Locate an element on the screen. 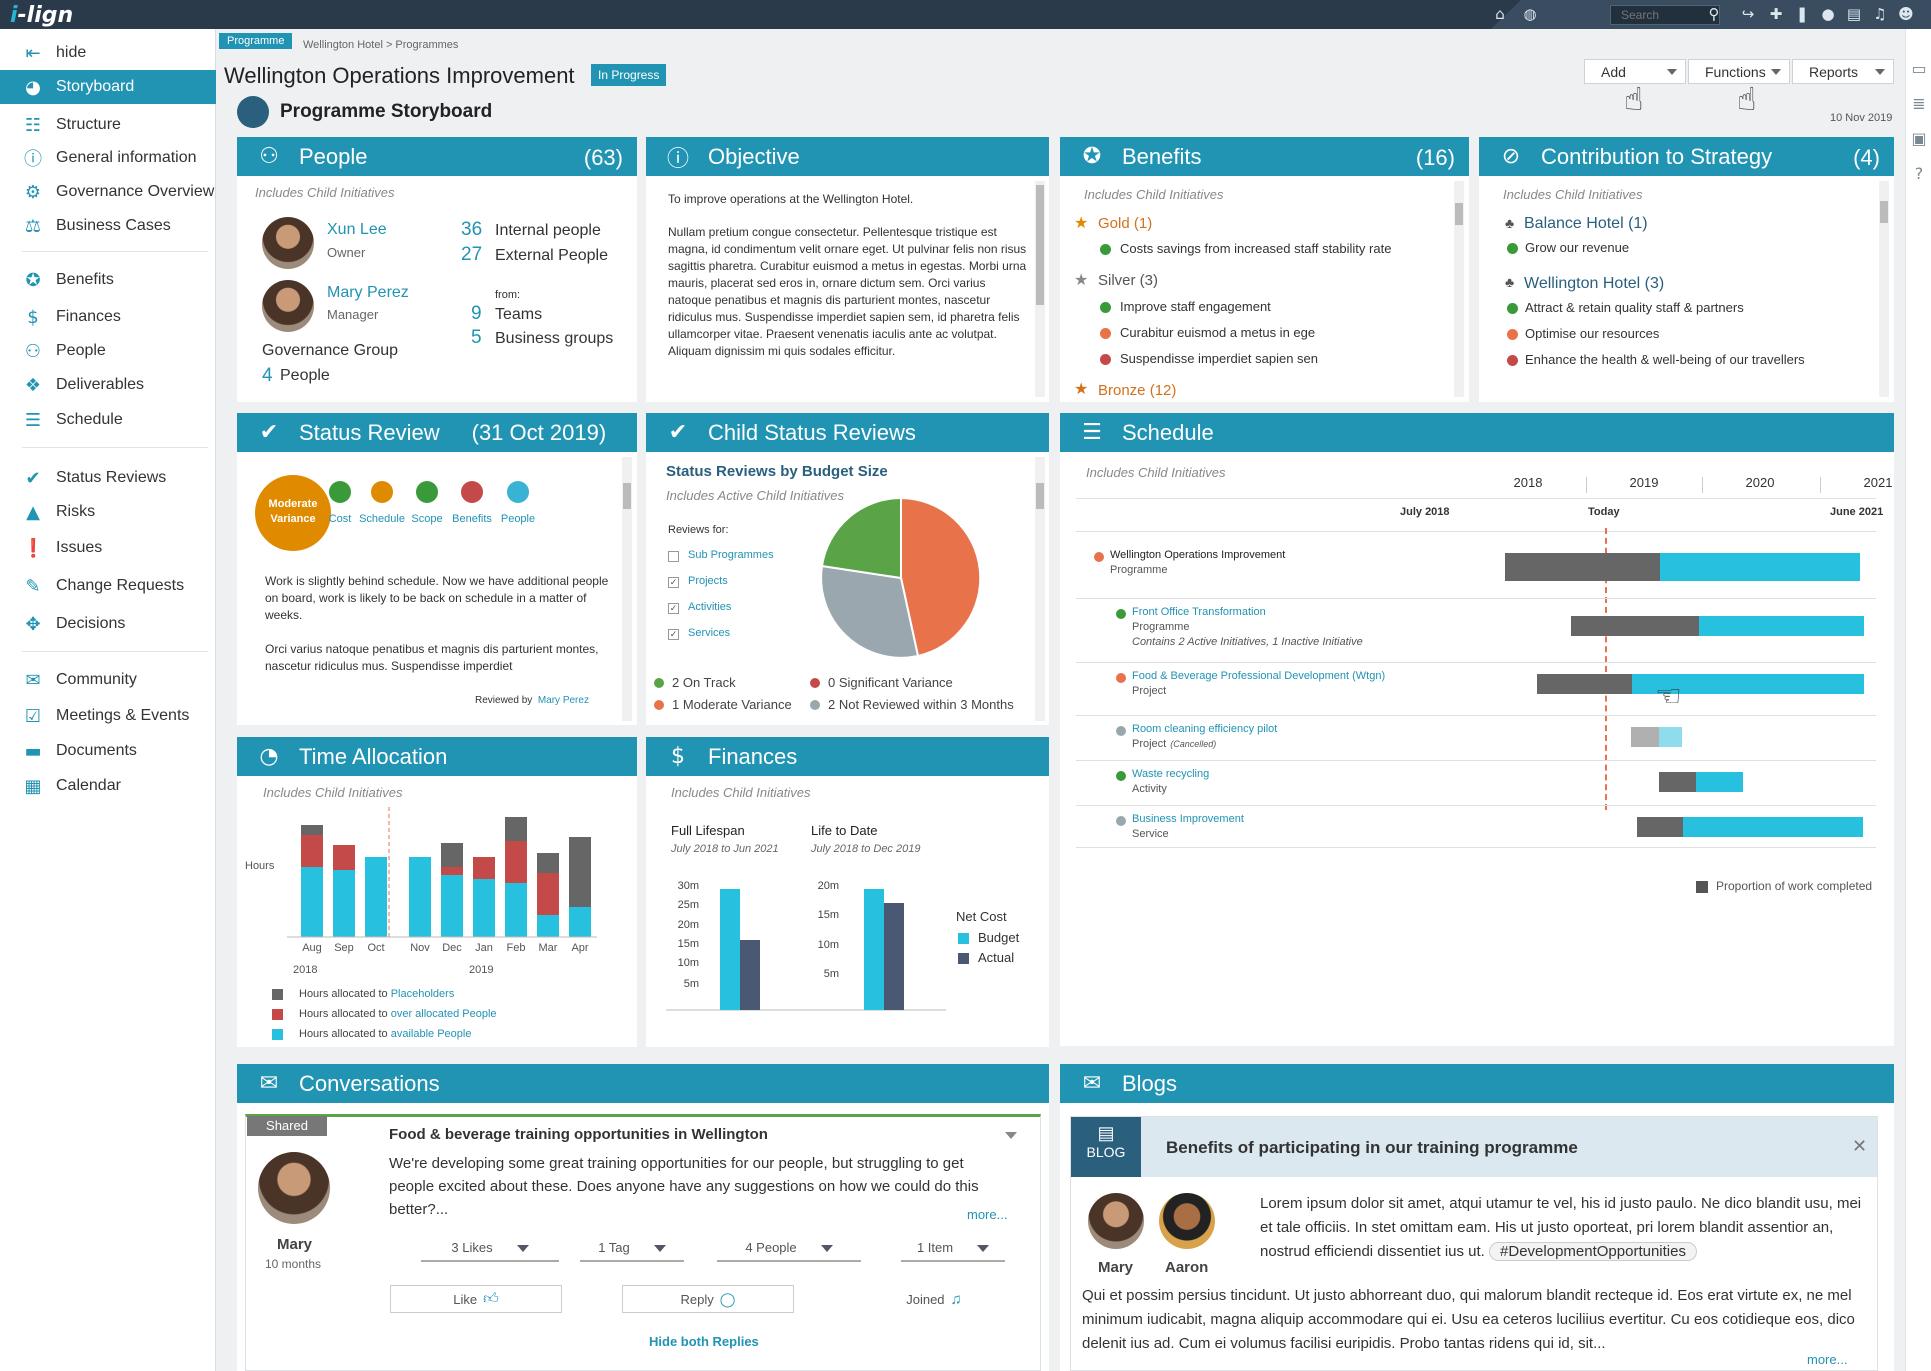 The image size is (1931, 1371). sidebar-item-business-cases: ⚖ Business Cases is located at coordinates (108, 226).